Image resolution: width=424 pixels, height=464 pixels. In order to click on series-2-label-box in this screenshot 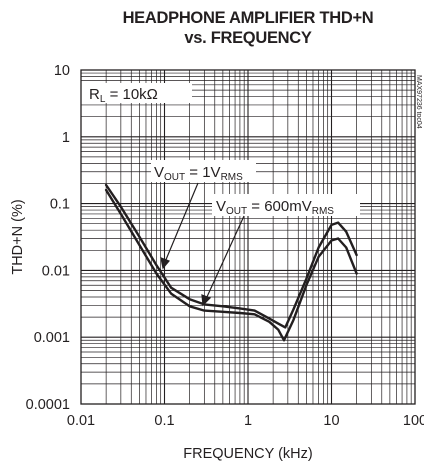, I will do `click(286, 205)`.